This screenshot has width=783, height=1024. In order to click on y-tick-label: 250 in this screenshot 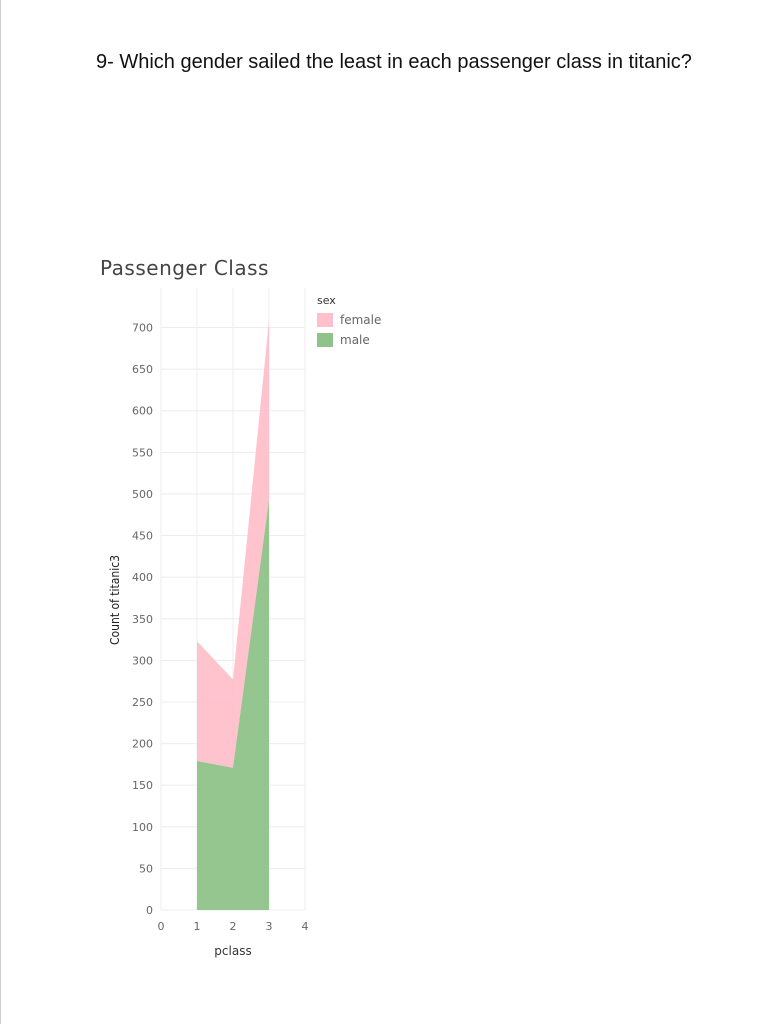, I will do `click(142, 702)`.